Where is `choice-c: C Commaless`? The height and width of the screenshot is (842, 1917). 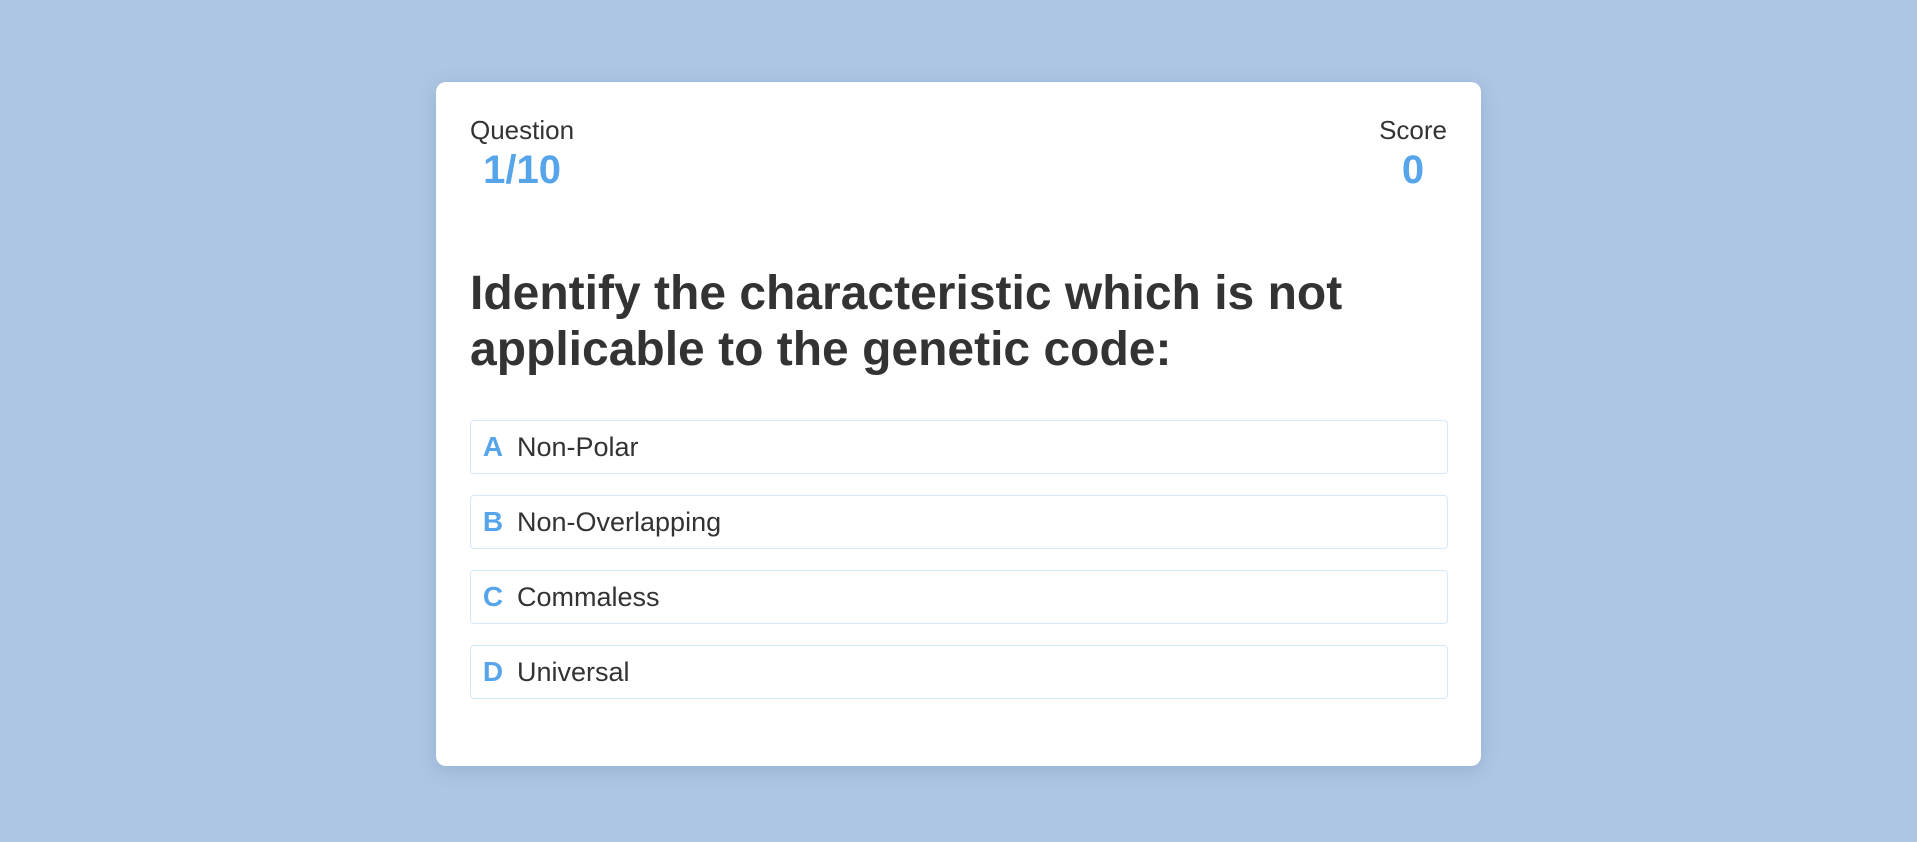 choice-c: C Commaless is located at coordinates (959, 597).